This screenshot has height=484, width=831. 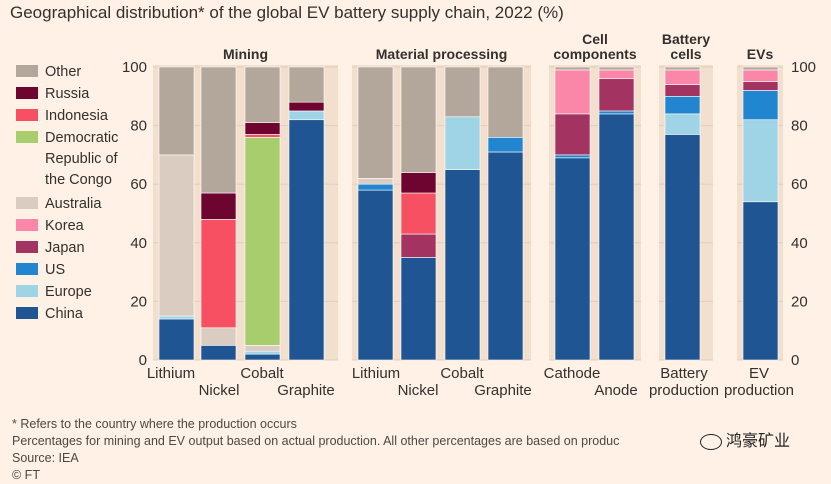 I want to click on group-header: components, so click(x=594, y=54).